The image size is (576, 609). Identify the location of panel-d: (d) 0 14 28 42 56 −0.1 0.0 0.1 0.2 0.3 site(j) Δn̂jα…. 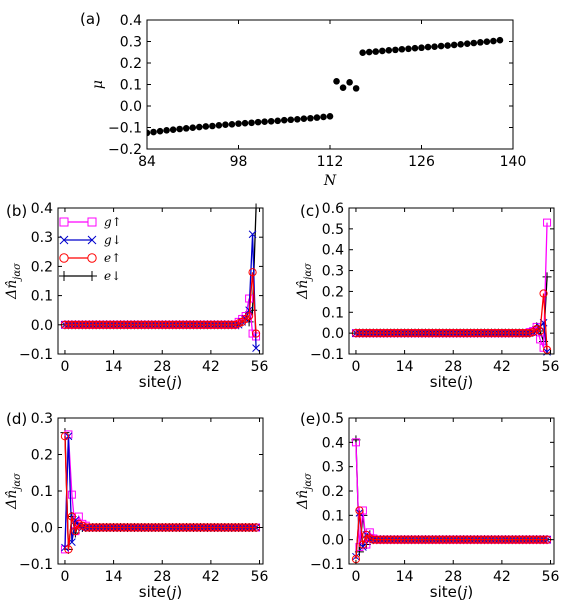
(136, 505).